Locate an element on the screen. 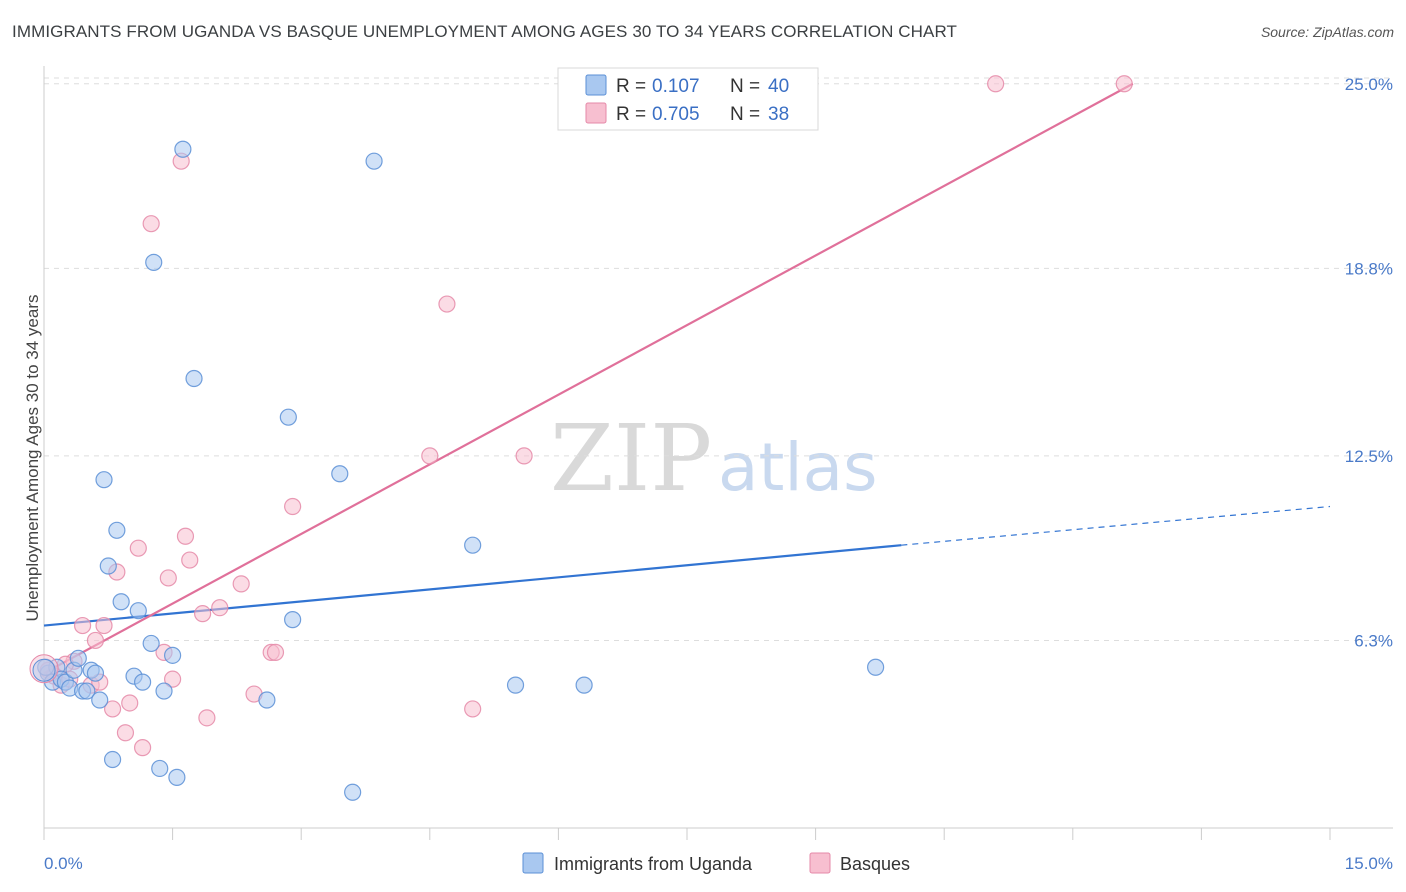  watermark-atlas: atlas is located at coordinates (798, 467).